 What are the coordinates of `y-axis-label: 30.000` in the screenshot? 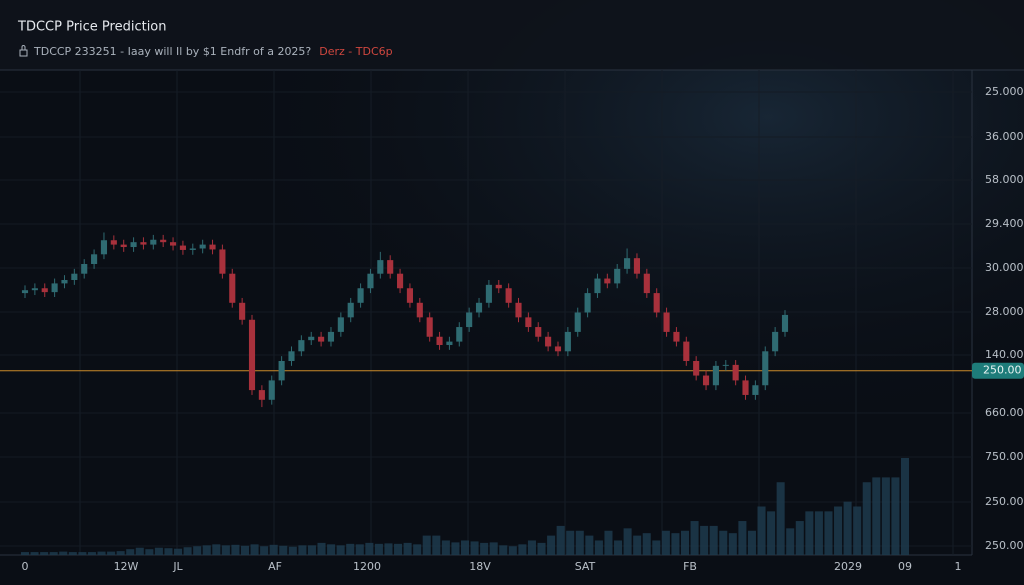 It's located at (1004, 267).